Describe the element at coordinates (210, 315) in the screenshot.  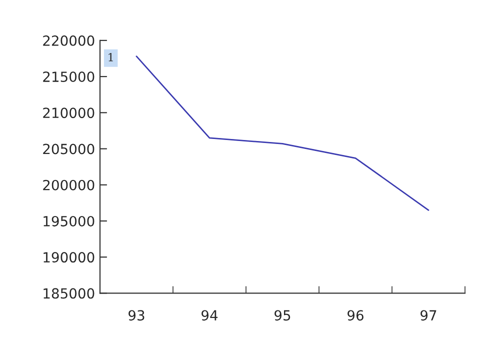
I see `x-tick-label: 94` at that location.